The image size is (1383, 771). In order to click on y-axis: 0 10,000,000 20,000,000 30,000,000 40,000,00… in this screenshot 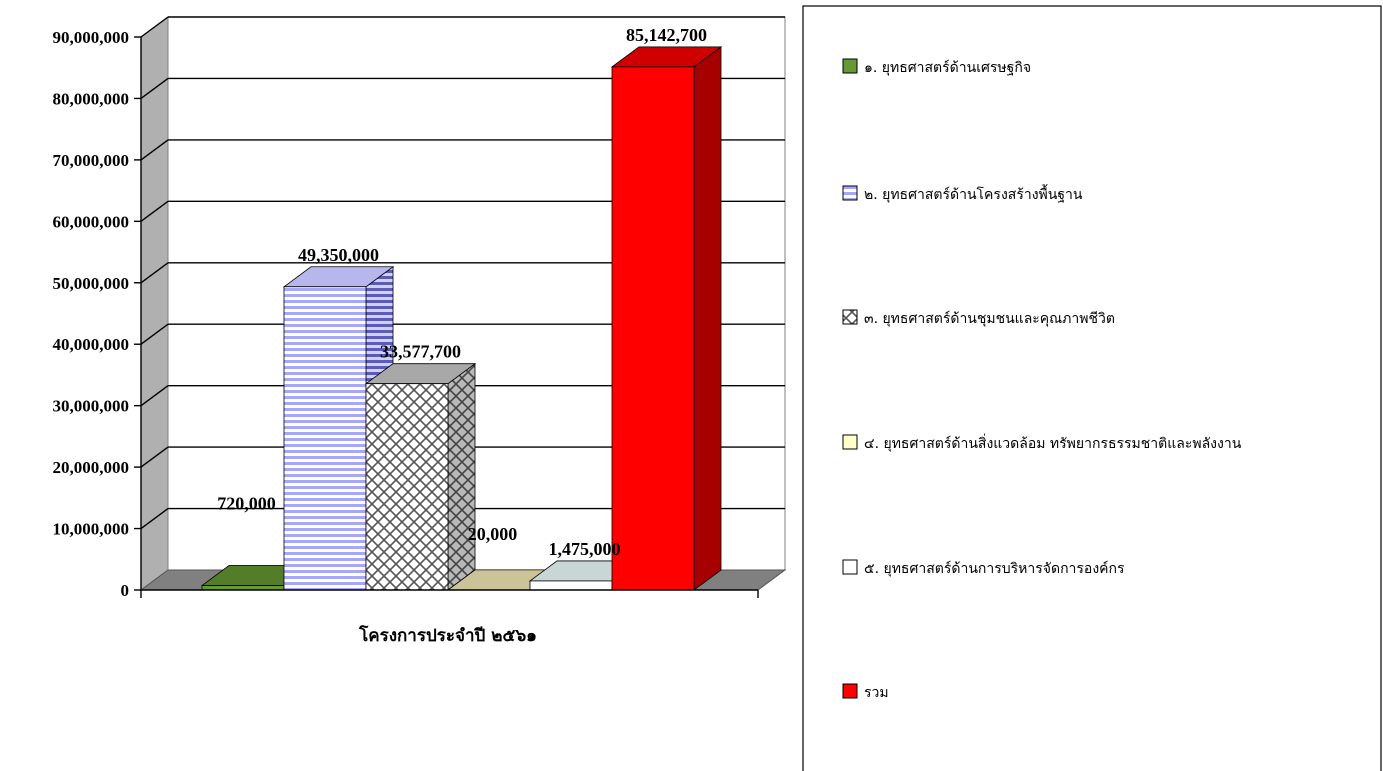, I will do `click(97, 314)`.